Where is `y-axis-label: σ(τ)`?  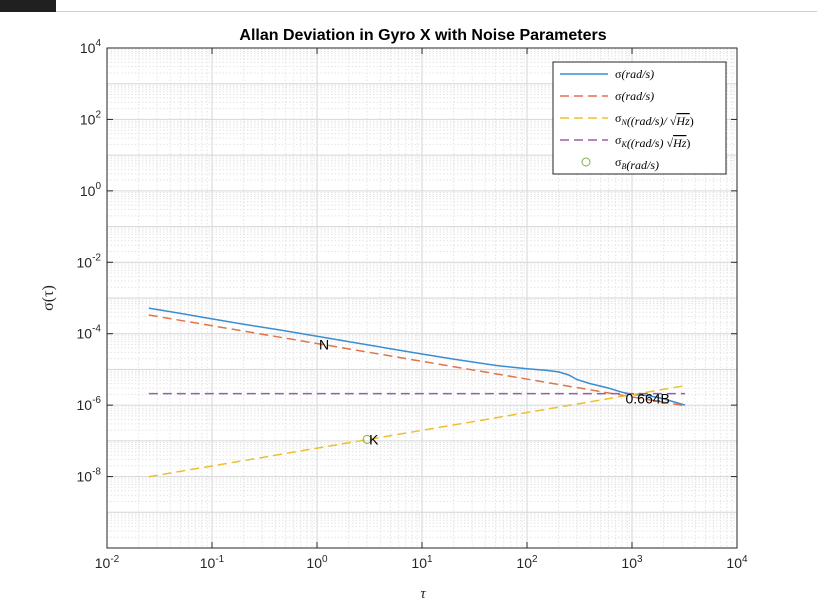 y-axis-label: σ(τ) is located at coordinates (48, 298).